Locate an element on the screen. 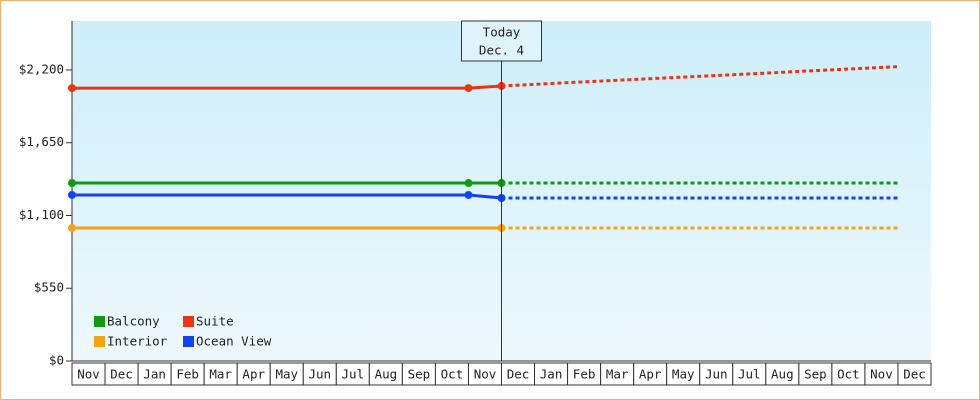 The image size is (980, 400). today-label: Dec. 4 is located at coordinates (501, 50).